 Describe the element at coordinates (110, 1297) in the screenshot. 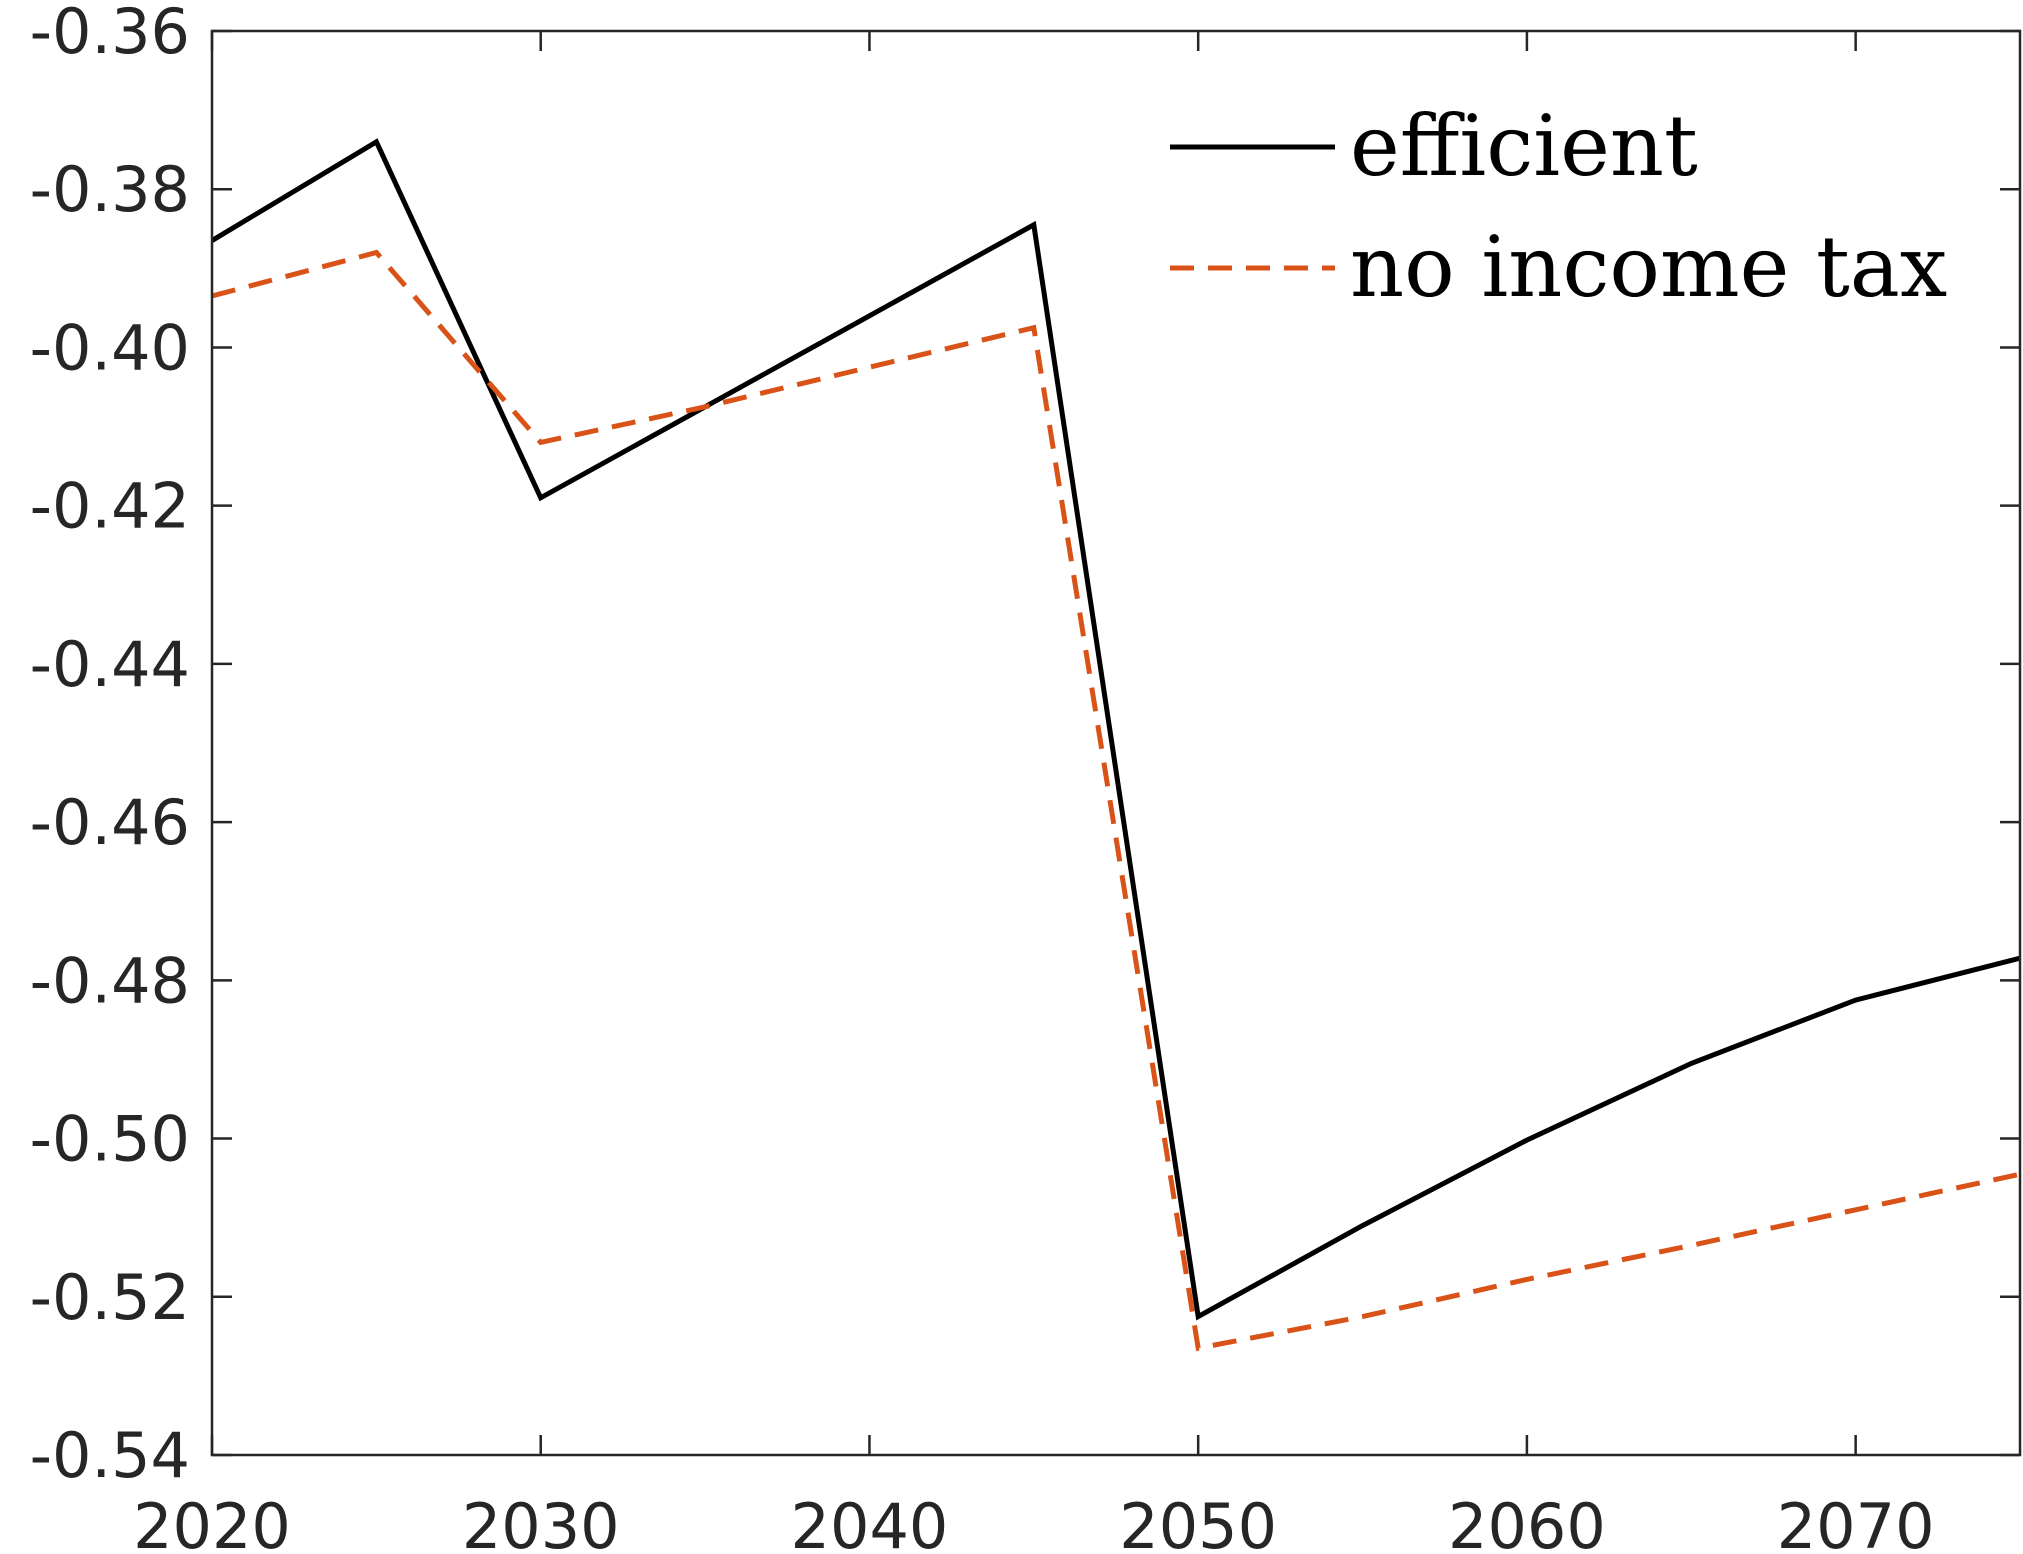

I see `y-tick-label: -0.52` at that location.